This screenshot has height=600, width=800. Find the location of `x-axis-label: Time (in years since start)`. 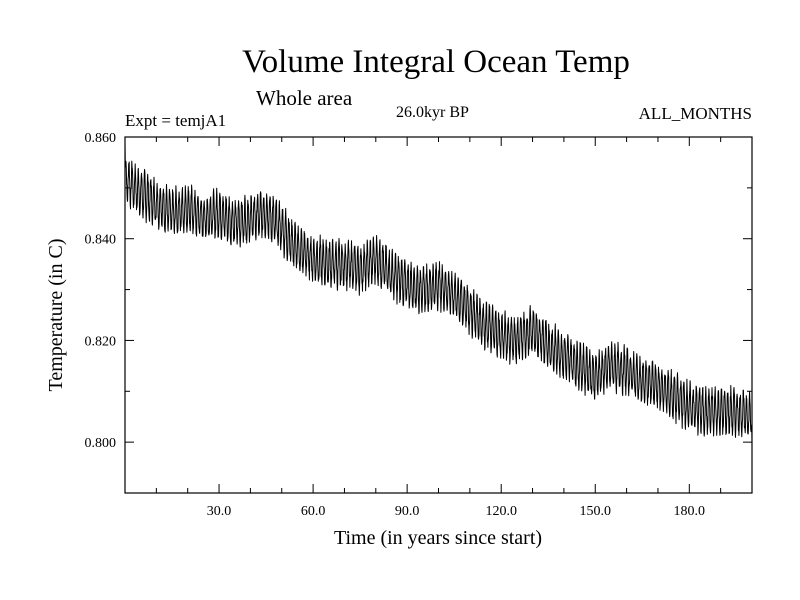

x-axis-label: Time (in years since start) is located at coordinates (438, 538).